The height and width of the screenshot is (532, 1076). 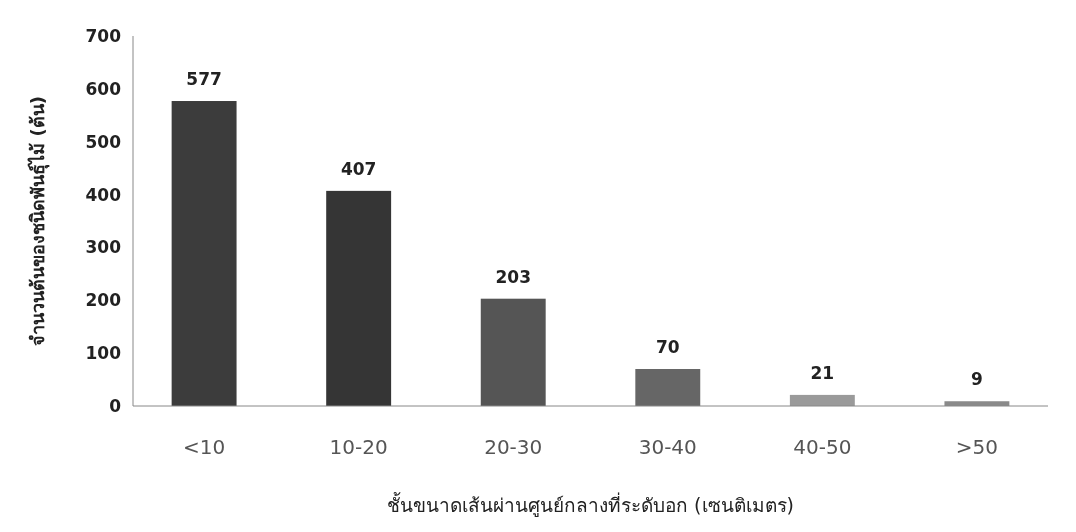 What do you see at coordinates (103, 247) in the screenshot?
I see `y-tick-label: 300` at bounding box center [103, 247].